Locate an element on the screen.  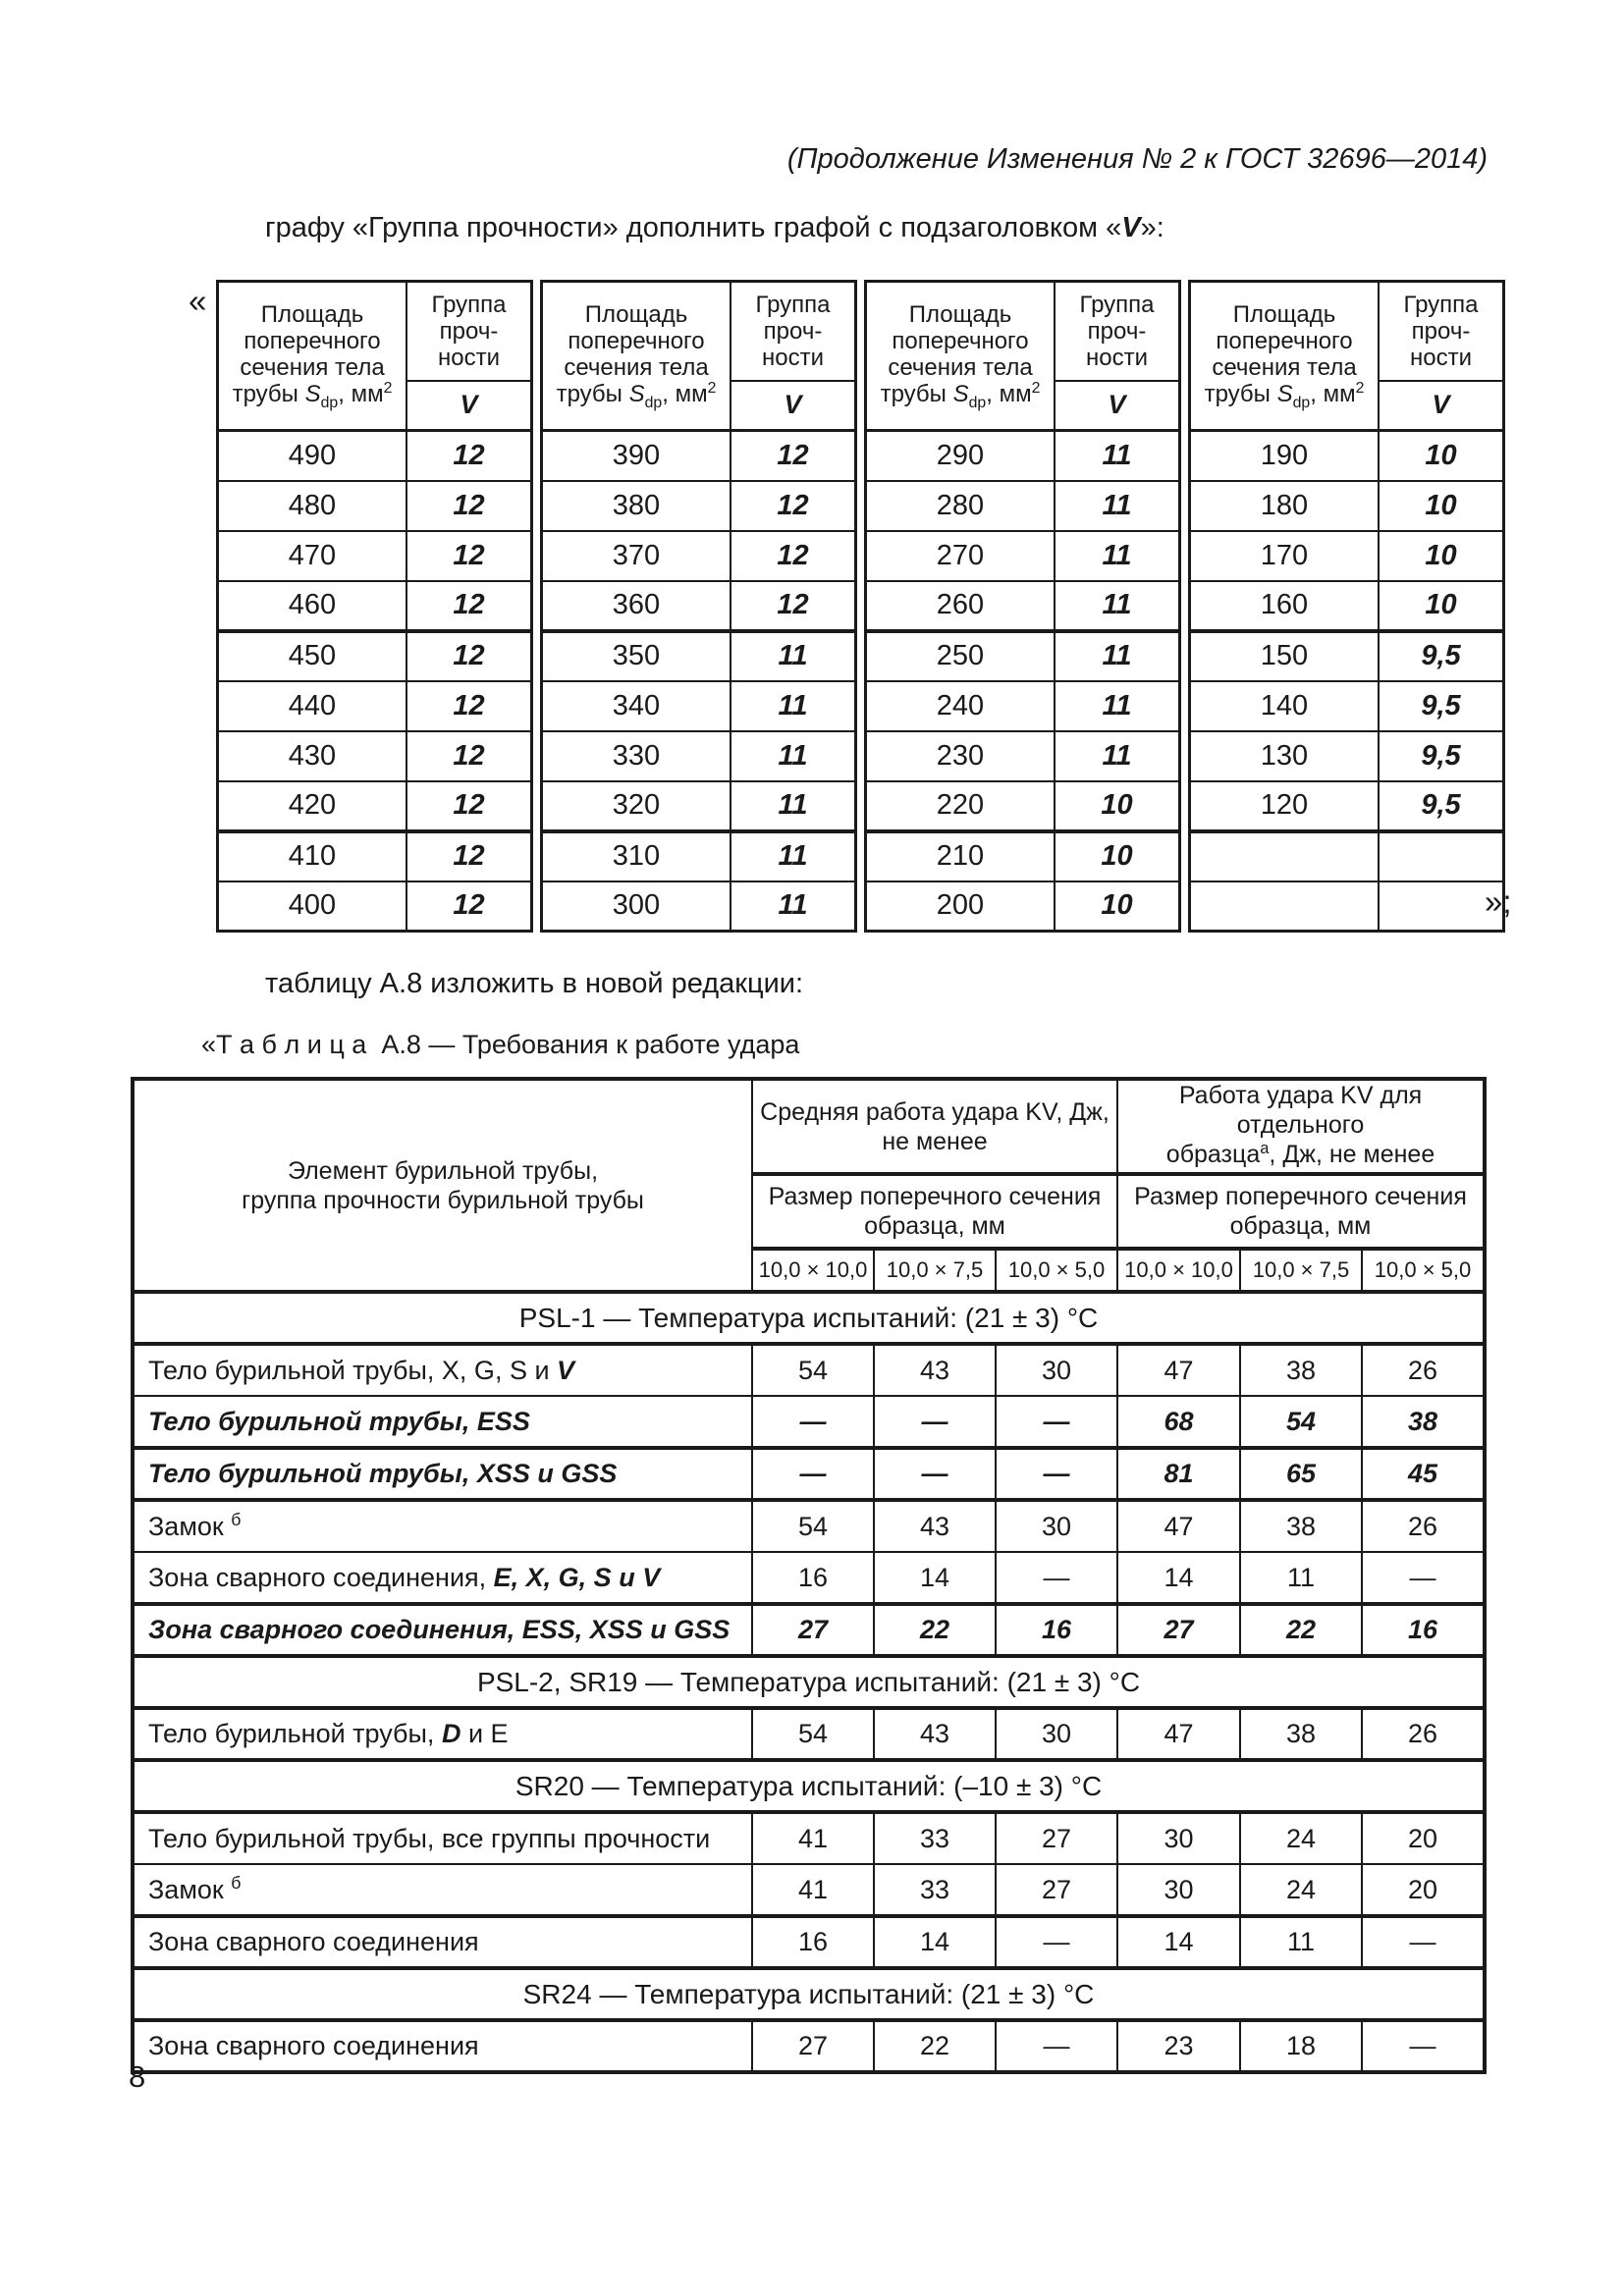
table-row: 290 11 is located at coordinates (1022, 455).